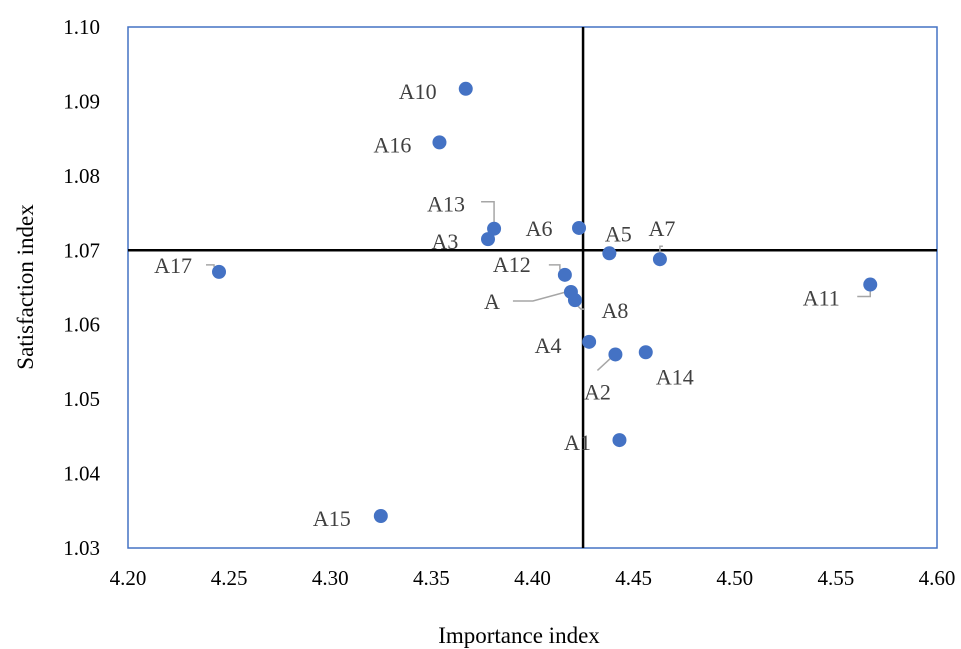  What do you see at coordinates (81, 287) in the screenshot?
I see `y-axis-ticks: 1.03 1.04 1.05 1.06 1.07 1.08 1.09 1.10` at bounding box center [81, 287].